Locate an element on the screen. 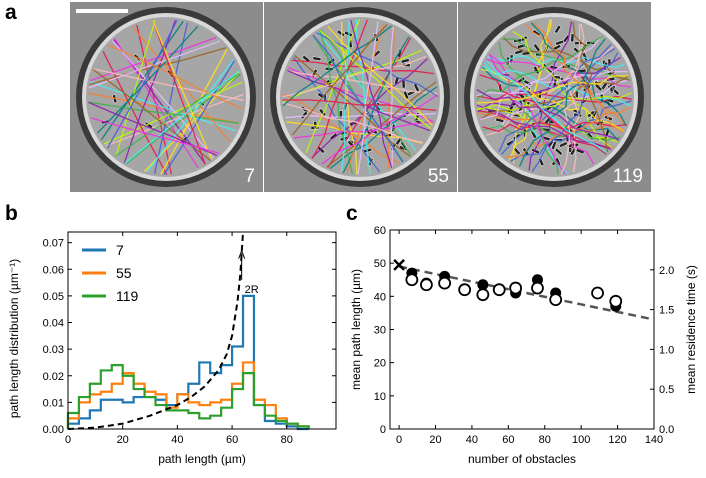 The height and width of the screenshot is (478, 706). x-tick-label: 100 is located at coordinates (581, 440).